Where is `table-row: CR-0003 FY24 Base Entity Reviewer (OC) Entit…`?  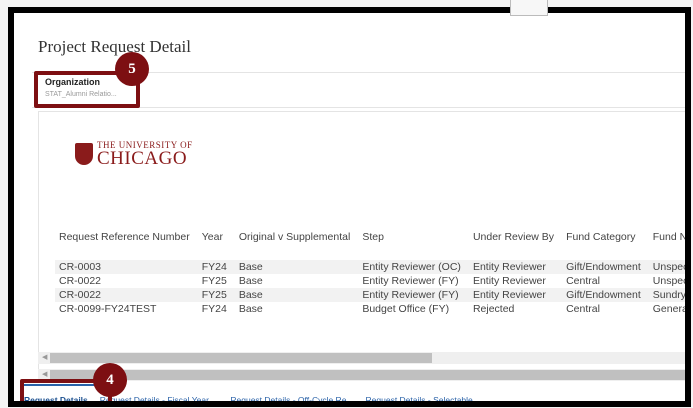
table-row: CR-0003 FY24 Base Entity Reviewer (OC) Entit… is located at coordinates (373, 267).